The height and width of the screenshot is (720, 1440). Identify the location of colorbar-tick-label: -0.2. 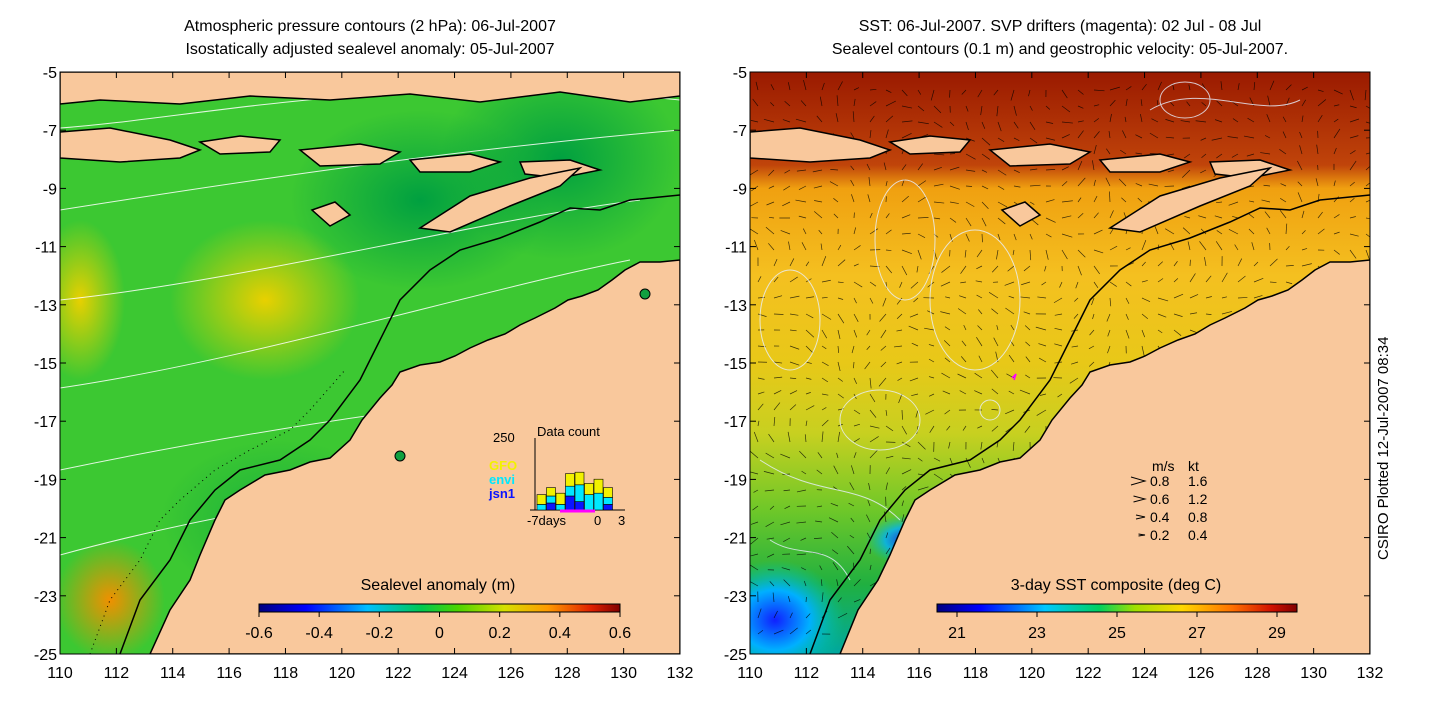
(380, 633).